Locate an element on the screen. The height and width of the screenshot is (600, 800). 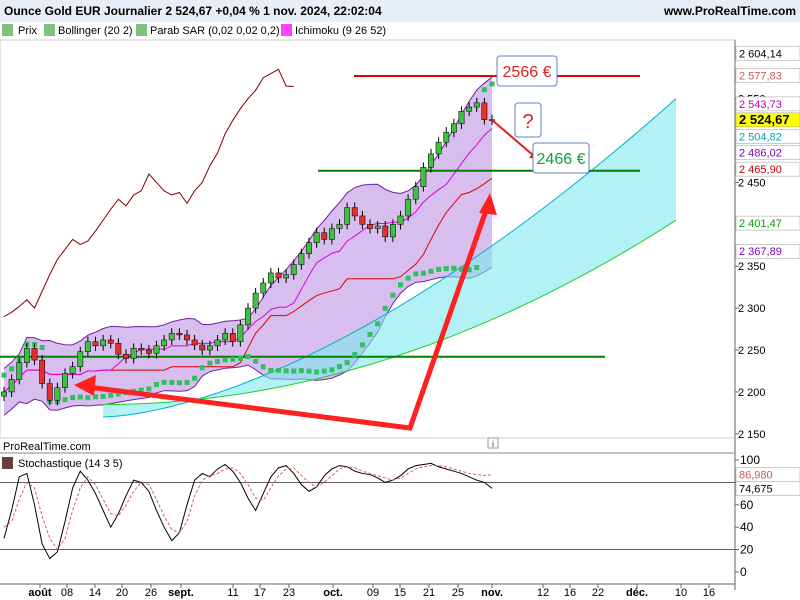
upper-target-label: 2566 € is located at coordinates (527, 72).